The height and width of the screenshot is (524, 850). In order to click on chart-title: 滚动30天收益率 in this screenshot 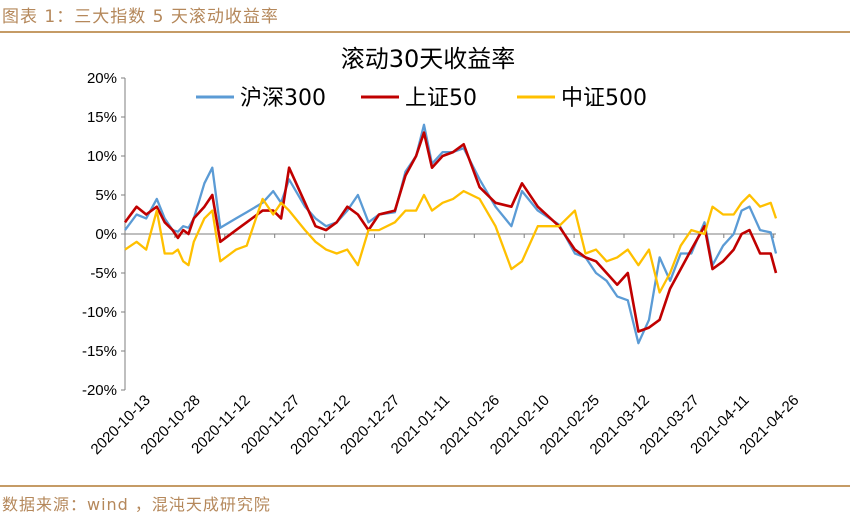, I will do `click(428, 59)`.